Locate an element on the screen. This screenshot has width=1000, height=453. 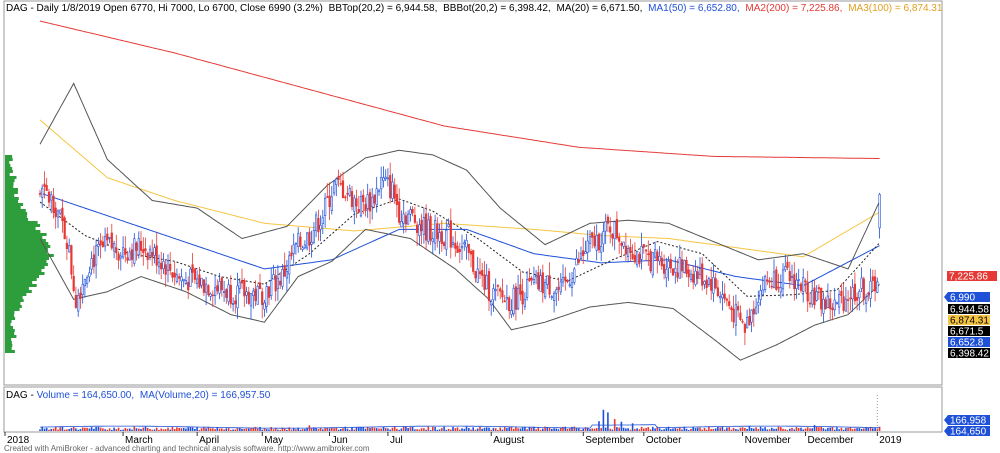
x-tick-label: 2018 is located at coordinates (18, 440).